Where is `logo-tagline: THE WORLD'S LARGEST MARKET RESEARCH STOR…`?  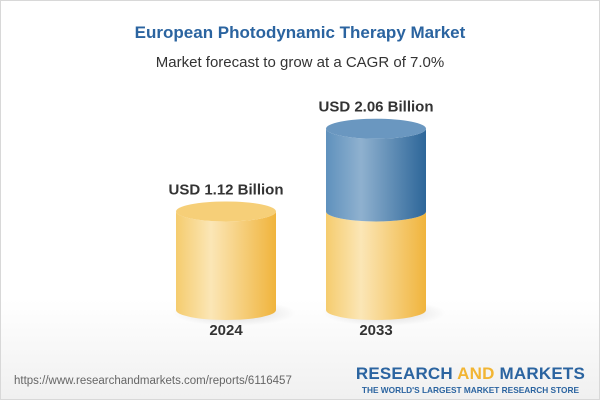
logo-tagline: THE WORLD'S LARGEST MARKET RESEARCH STOR… is located at coordinates (470, 390).